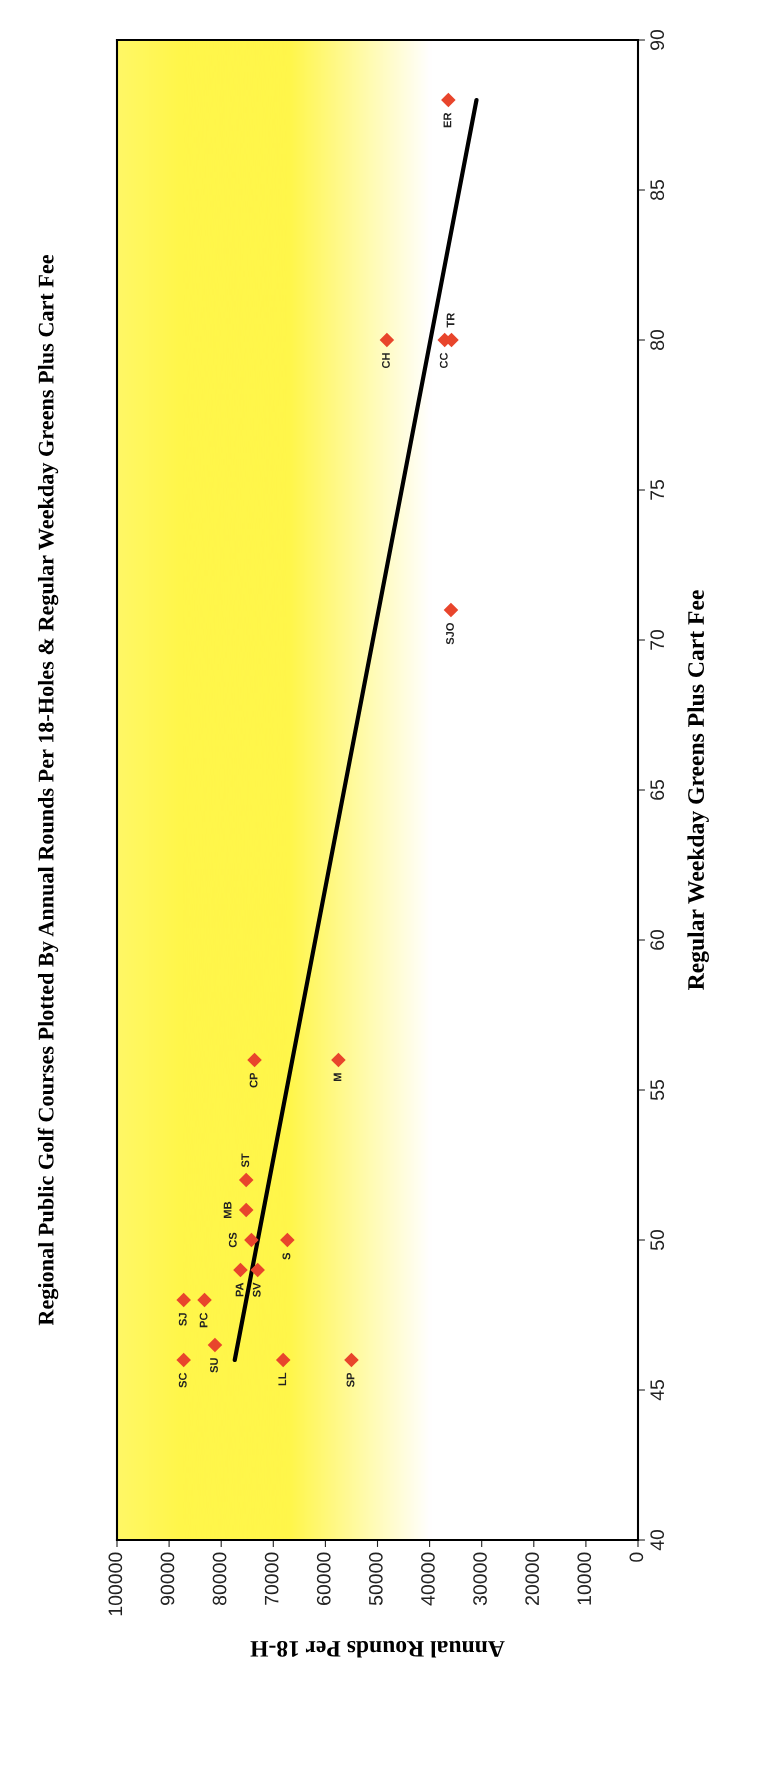 This screenshot has width=767, height=1771. Describe the element at coordinates (227, 1209) in the screenshot. I see `annotation: MB` at that location.